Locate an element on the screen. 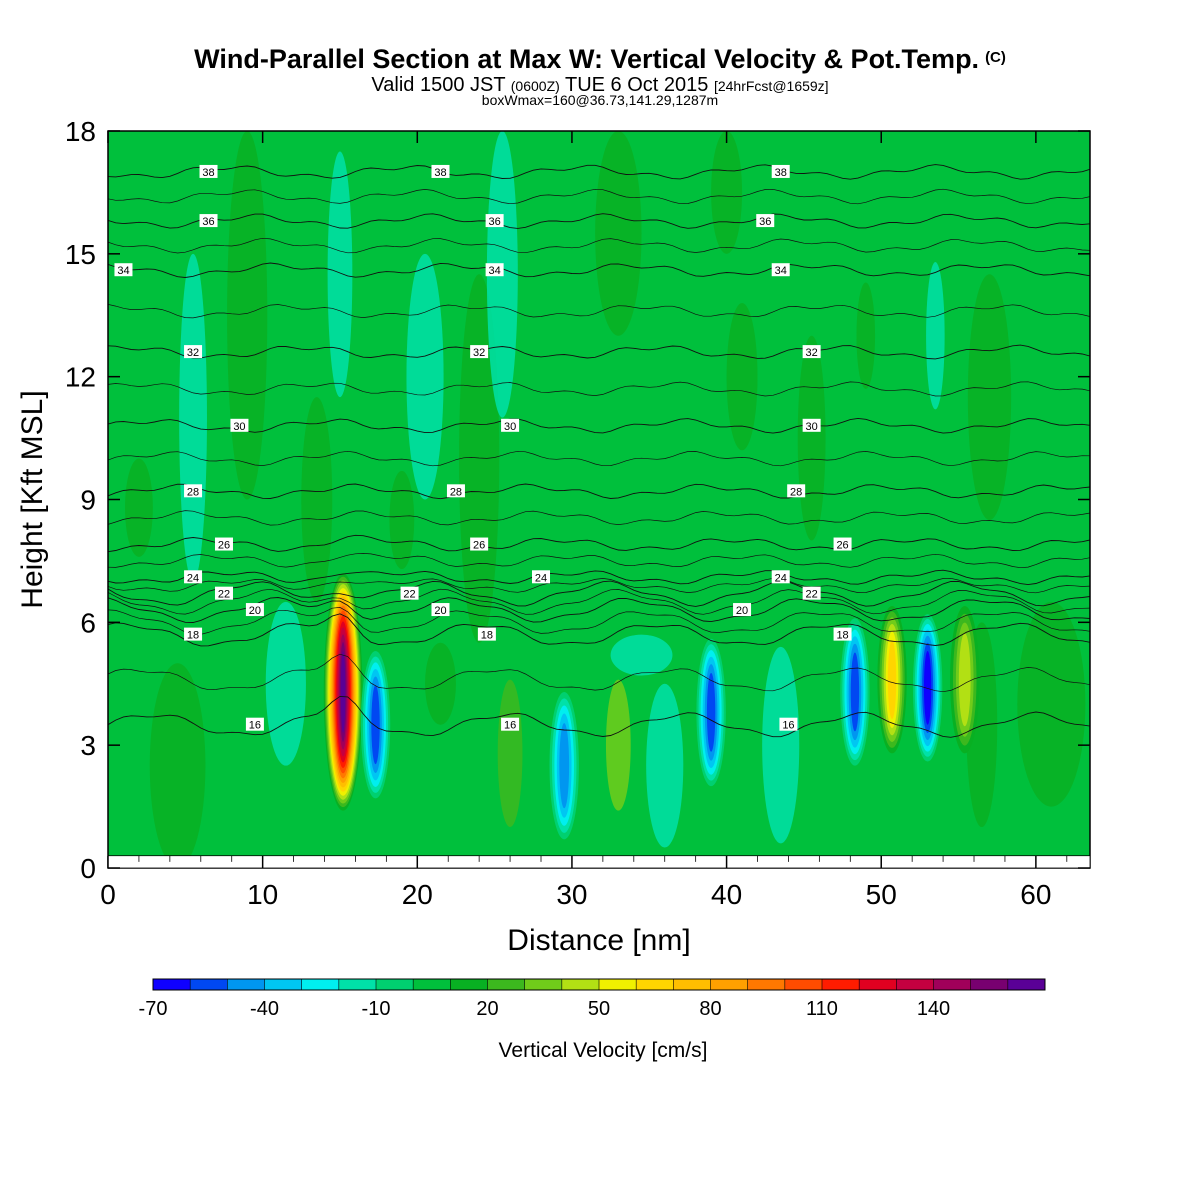  x-axis-tick-label: 30 is located at coordinates (571, 894).